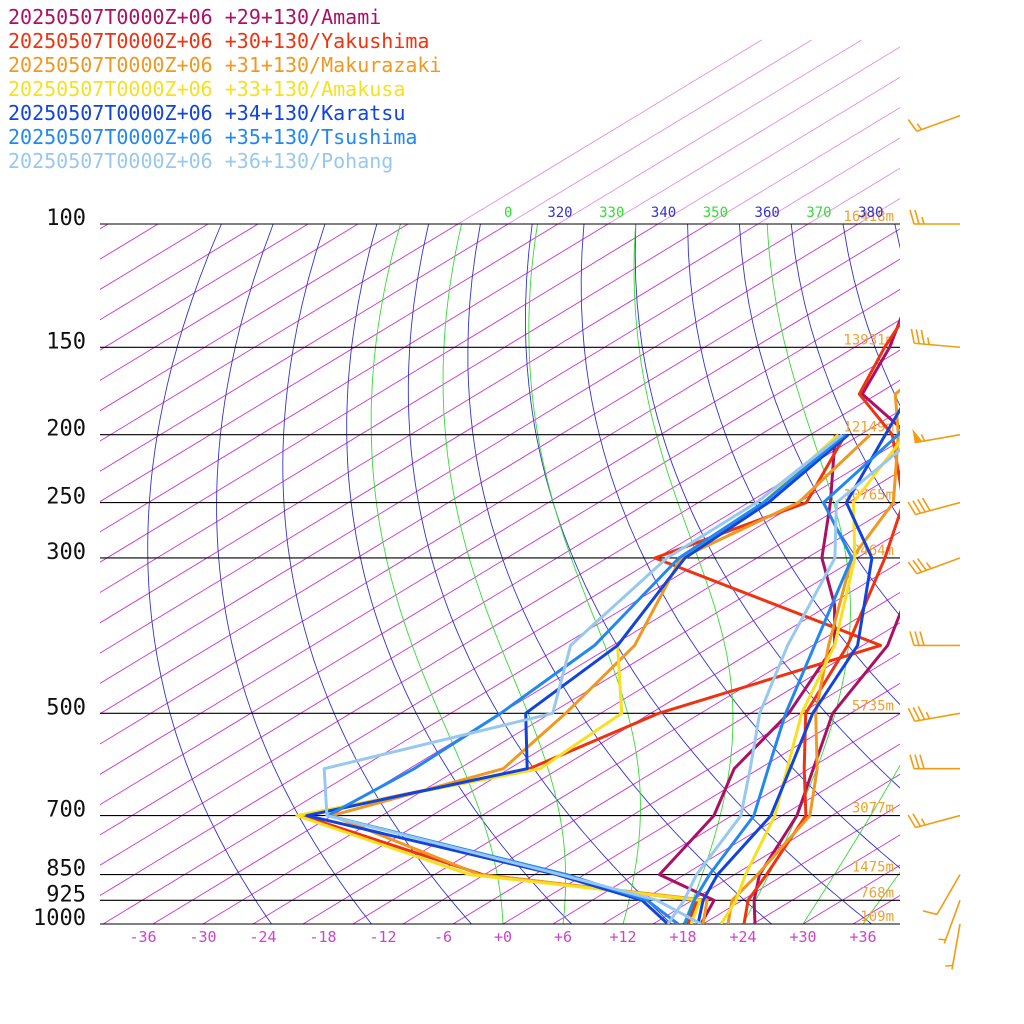 This screenshot has width=1024, height=1024. Describe the element at coordinates (200, 161) in the screenshot. I see `legend-entry: 20250507T0000Z+06 +36+130/Pohang` at that location.